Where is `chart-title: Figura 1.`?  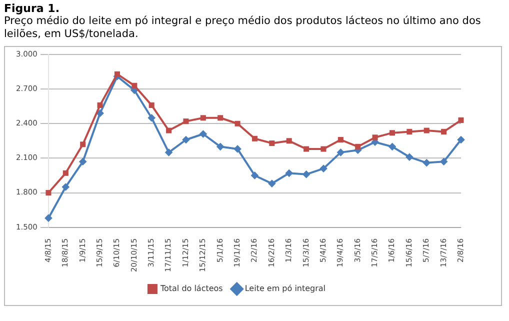
chart-title: Figura 1. is located at coordinates (32, 8).